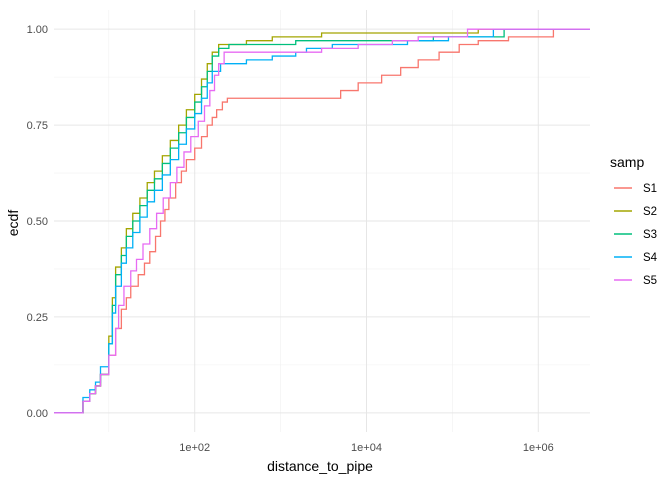 The height and width of the screenshot is (480, 672). I want to click on y-tick-label-3: 0.75, so click(37, 126).